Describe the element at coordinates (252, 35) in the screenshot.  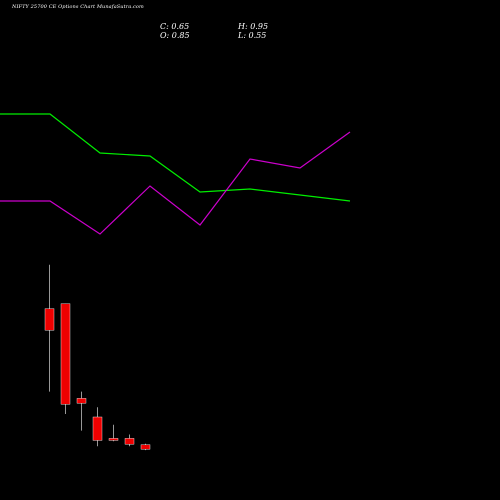
I see `low-label: L: 0.55` at that location.